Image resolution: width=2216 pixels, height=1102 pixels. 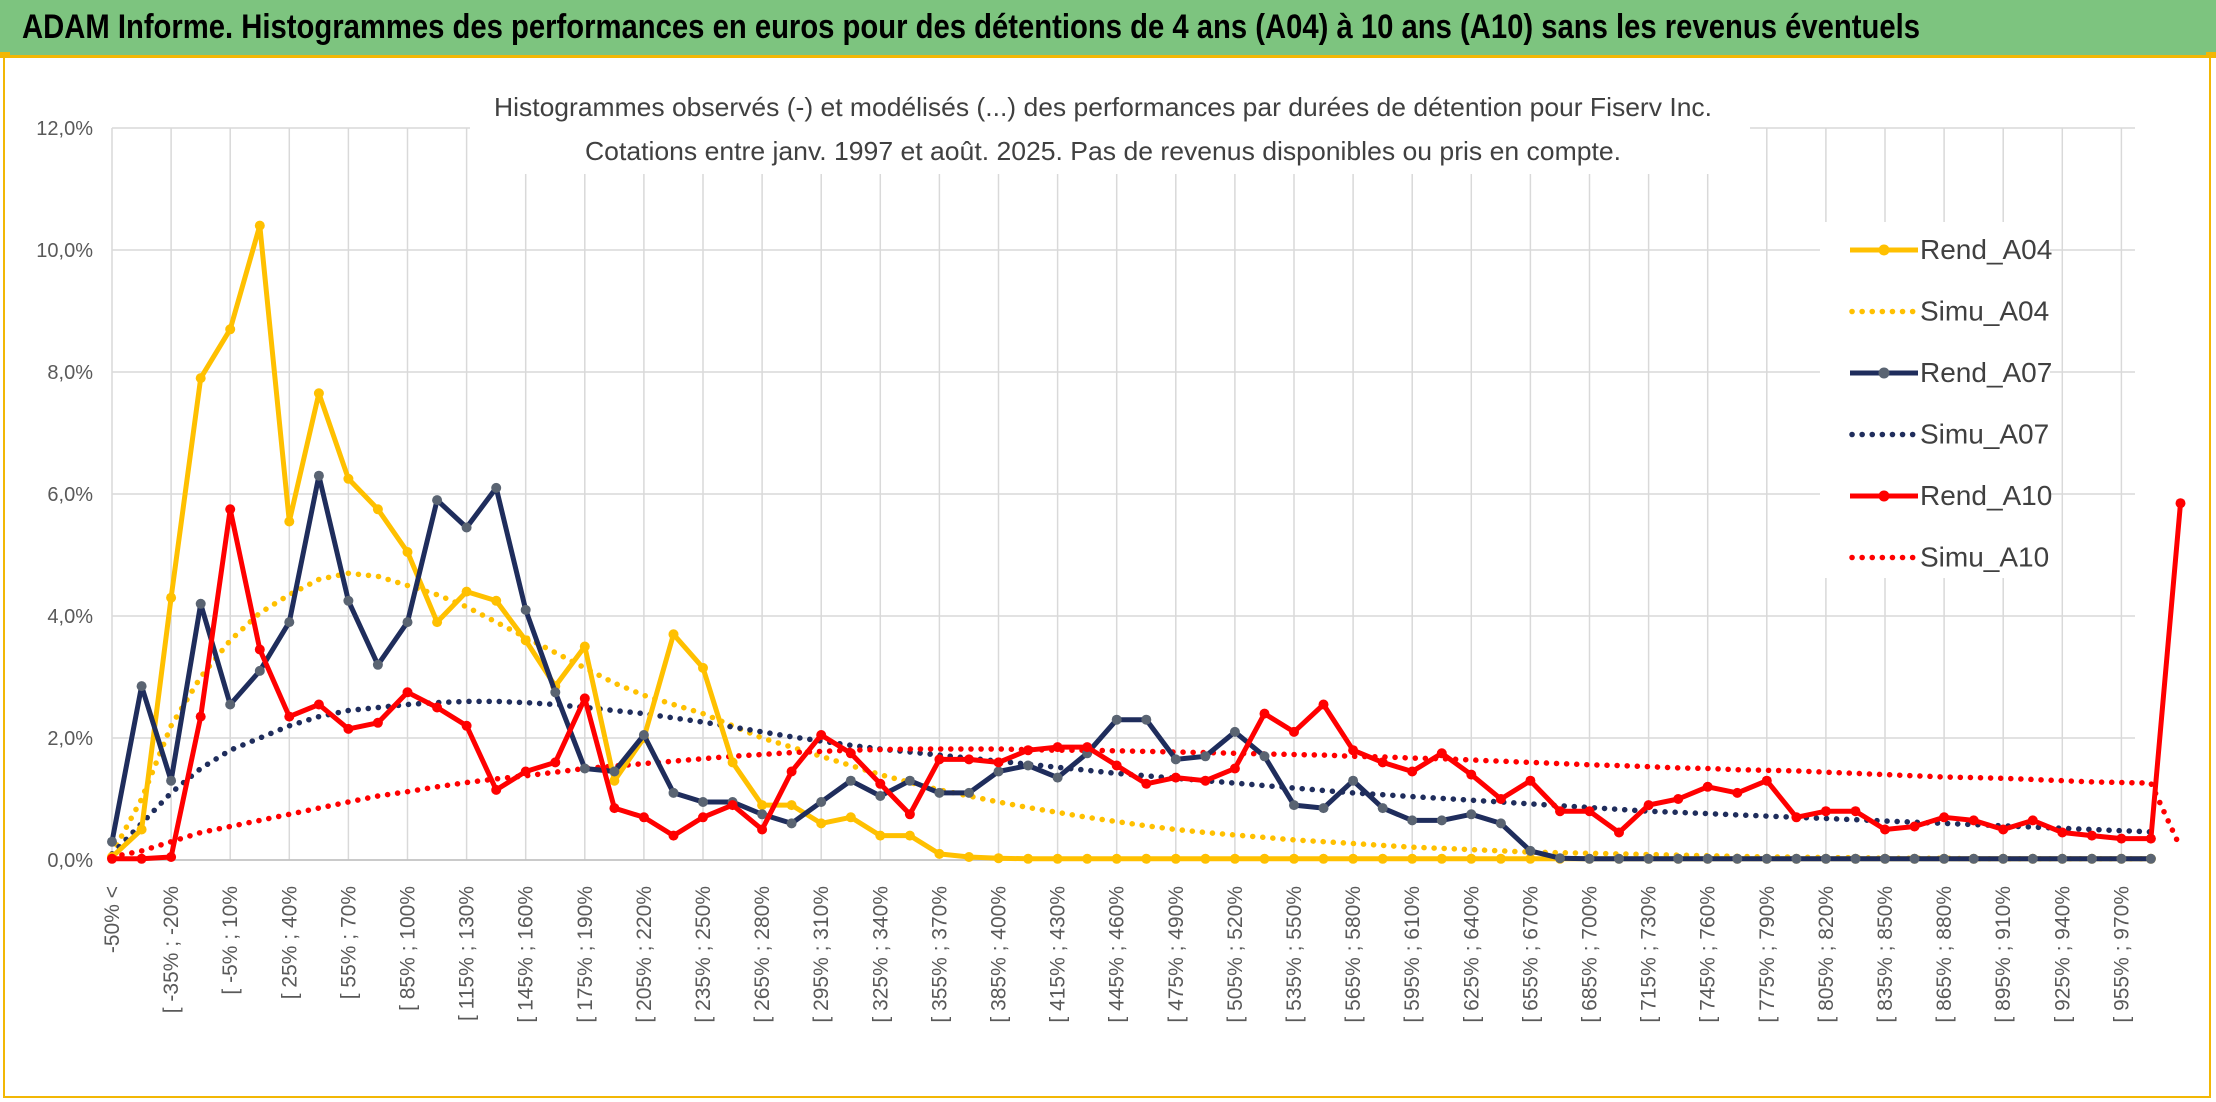 I want to click on x-tick-label: [ 625% ; 640%, so click(x=1471, y=954).